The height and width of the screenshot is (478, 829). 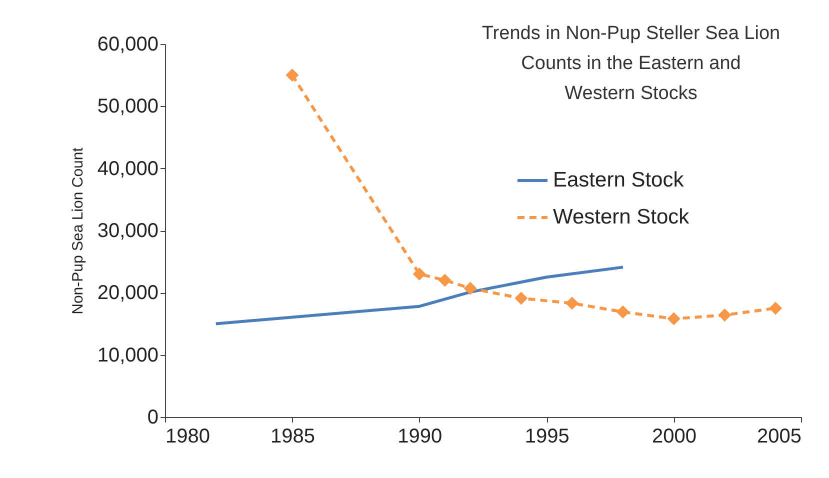 I want to click on x-tick-label: 2000, so click(x=674, y=437).